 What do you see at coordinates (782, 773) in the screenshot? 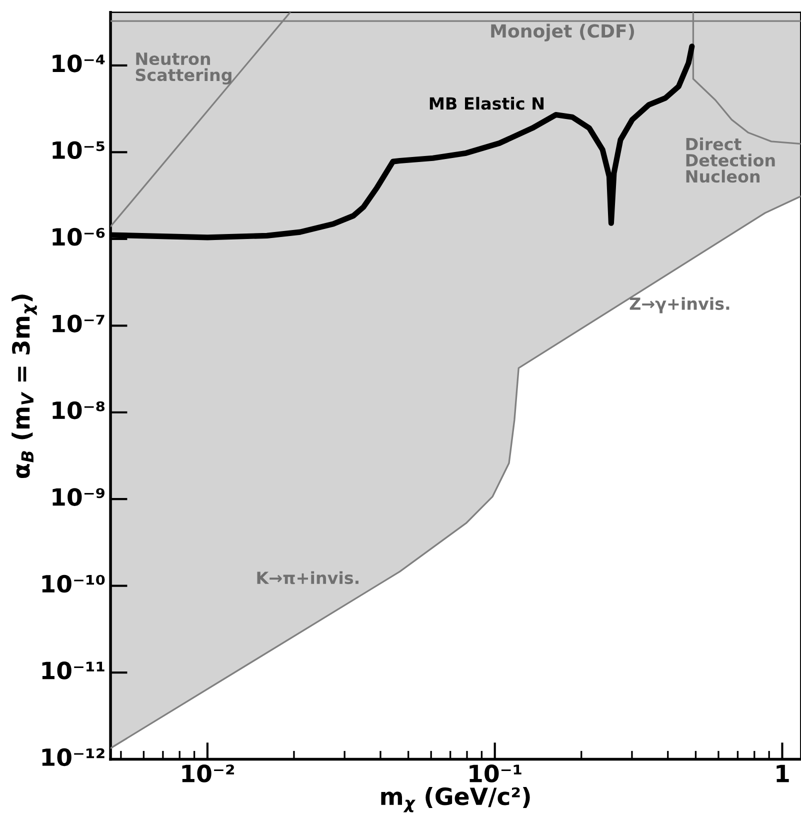
I see `x-tick-label: 1` at bounding box center [782, 773].